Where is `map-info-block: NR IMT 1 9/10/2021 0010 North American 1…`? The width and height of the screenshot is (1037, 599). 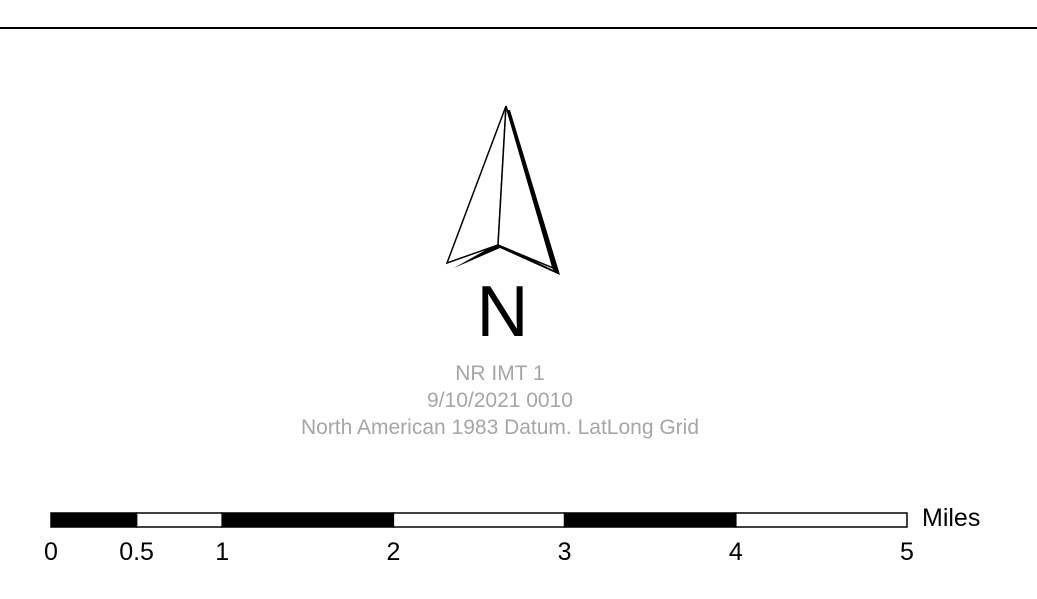 map-info-block: NR IMT 1 9/10/2021 0010 North American 1… is located at coordinates (500, 400).